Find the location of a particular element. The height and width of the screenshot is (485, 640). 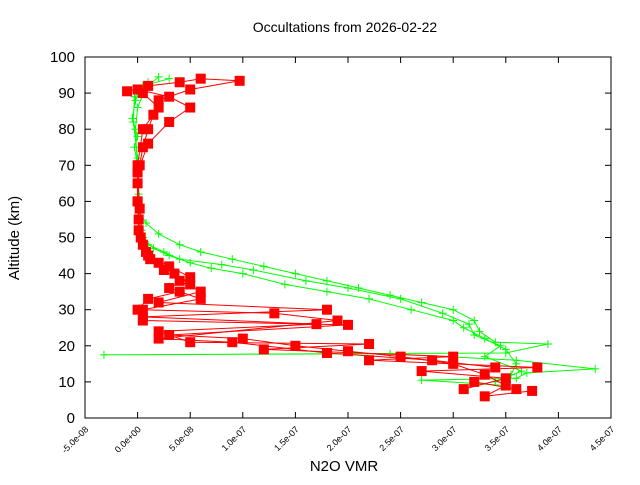

y-tick-label: 100 is located at coordinates (62, 57).